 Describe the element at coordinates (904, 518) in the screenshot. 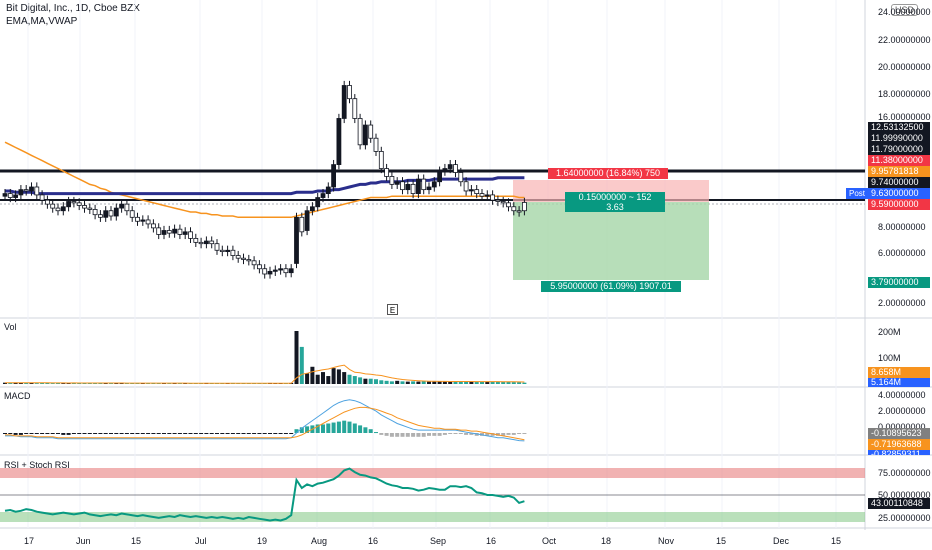

I see `rsi-axis-25: 25.00000000` at that location.